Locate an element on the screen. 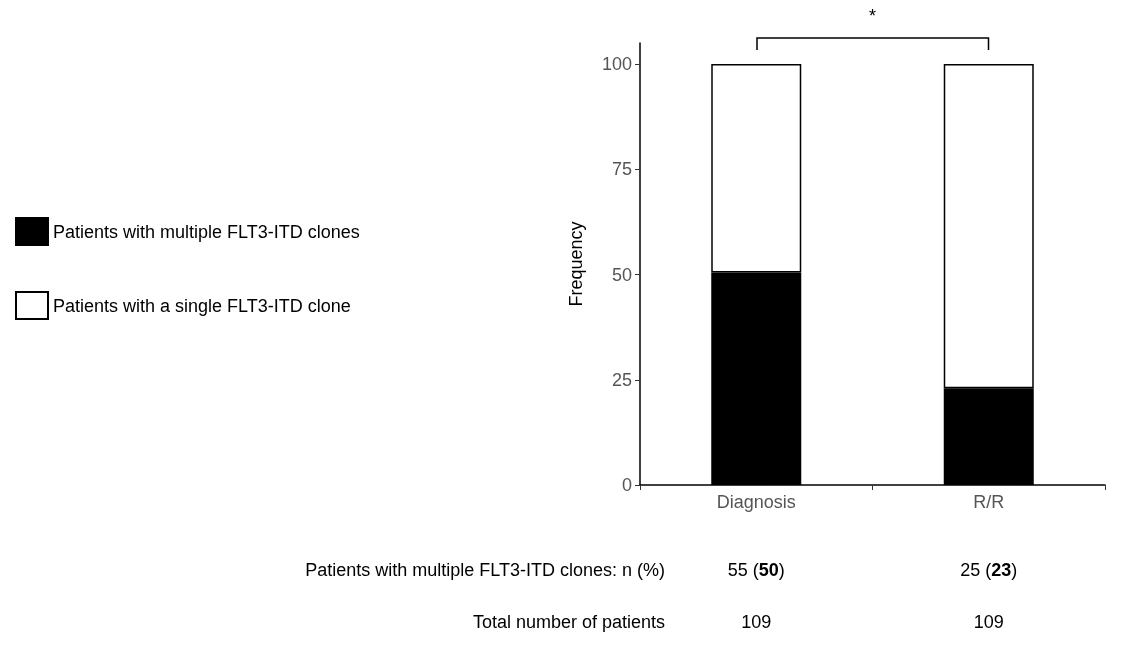 The height and width of the screenshot is (648, 1147). y-tick-label: 0 is located at coordinates (626, 485).